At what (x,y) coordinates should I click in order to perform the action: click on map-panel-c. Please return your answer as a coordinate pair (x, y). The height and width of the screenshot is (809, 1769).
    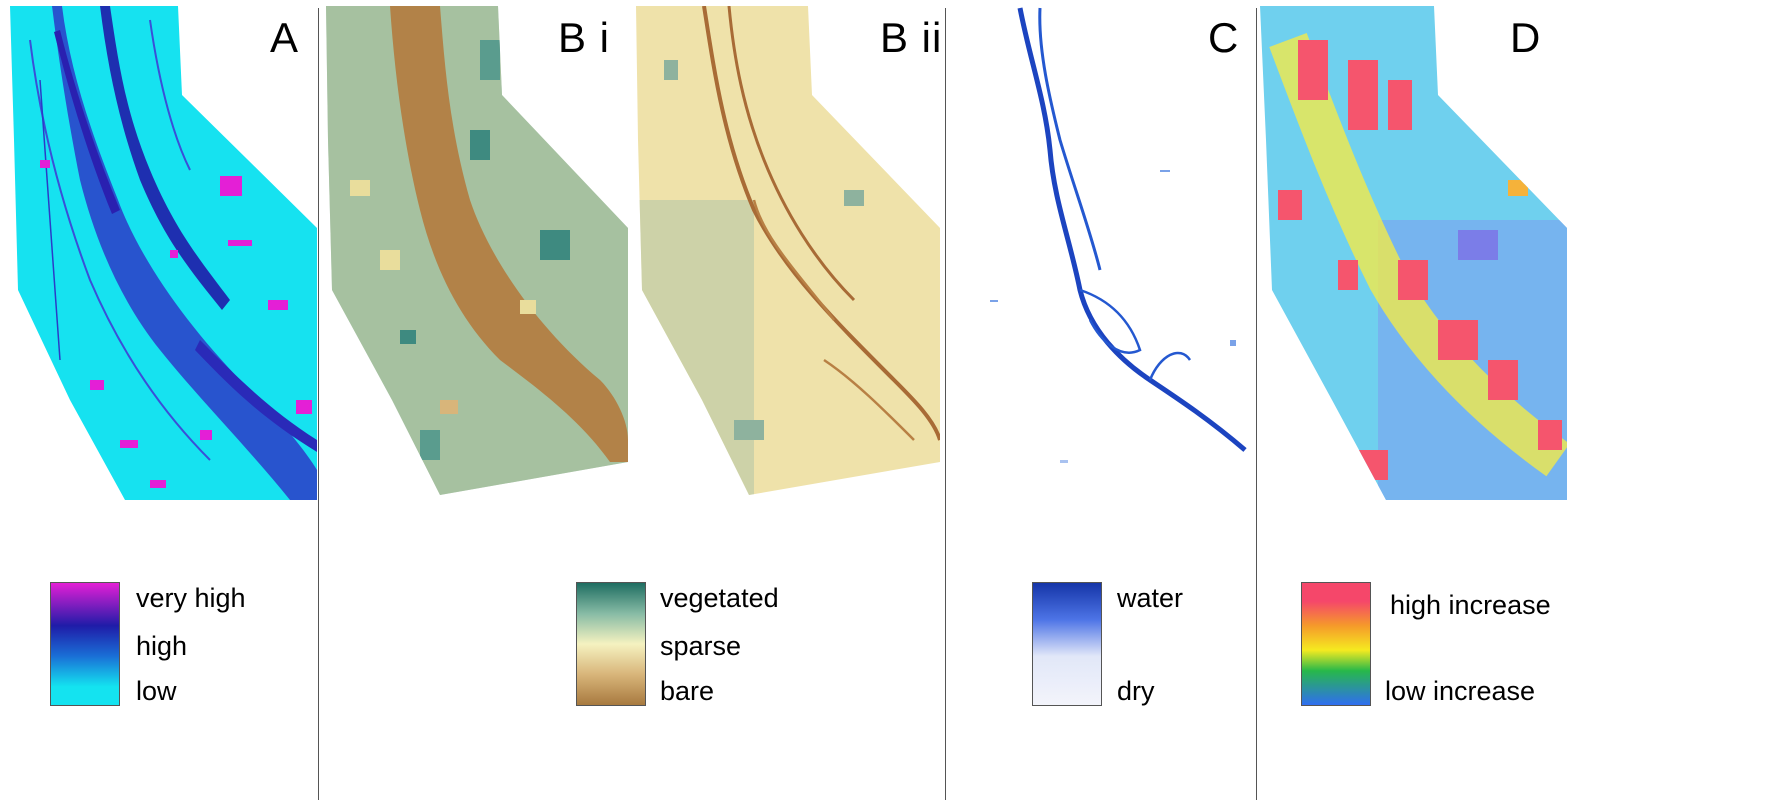
    Looking at the image, I should click on (1102, 260).